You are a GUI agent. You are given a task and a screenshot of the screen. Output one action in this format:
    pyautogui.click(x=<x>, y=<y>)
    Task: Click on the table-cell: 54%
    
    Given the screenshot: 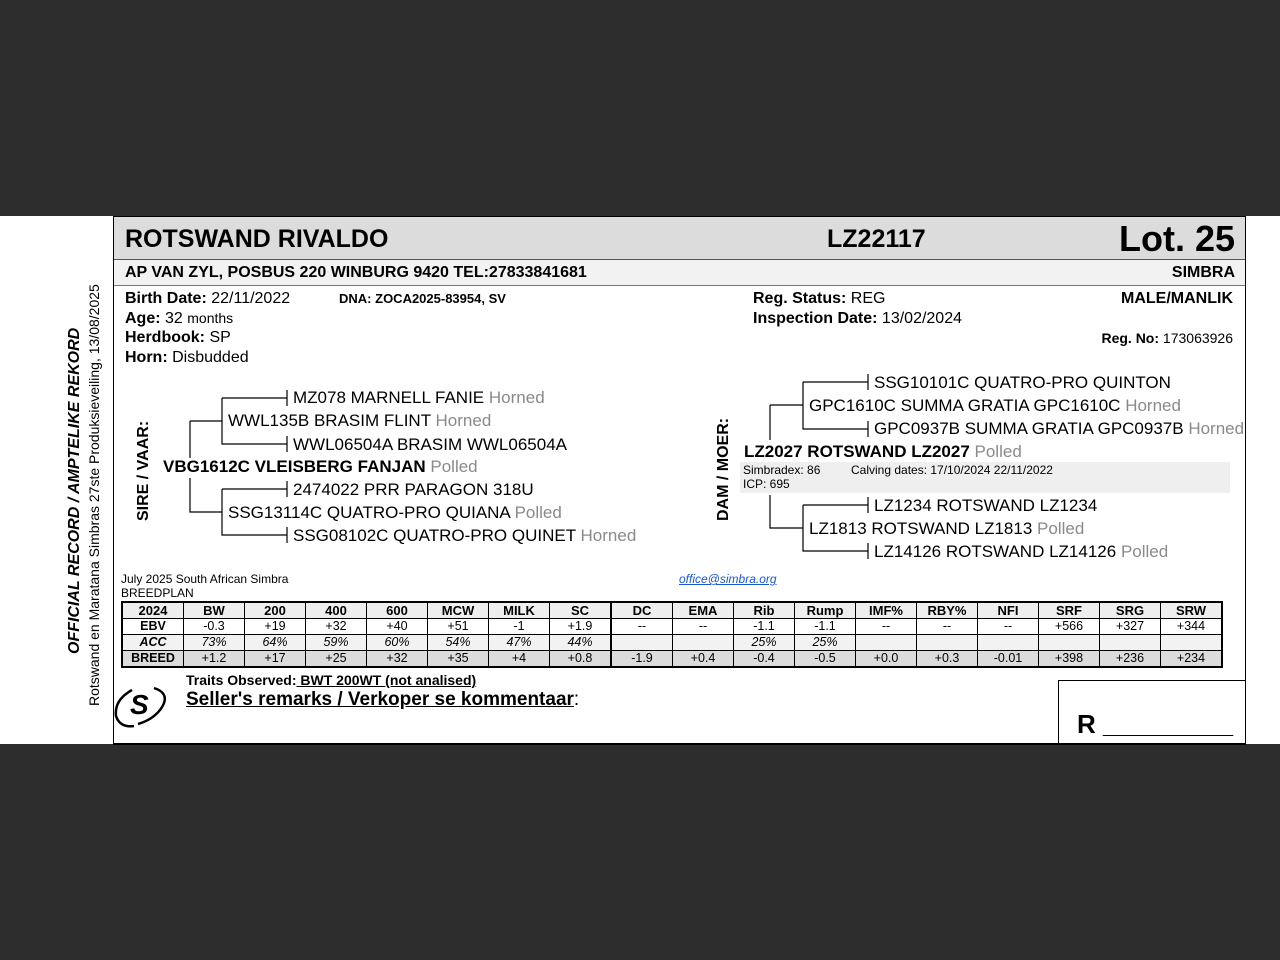 What is the action you would take?
    pyautogui.click(x=458, y=642)
    